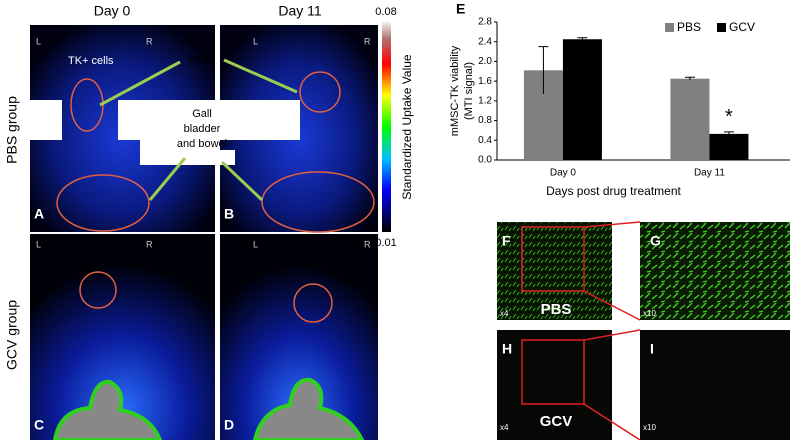  I want to click on y-tick-label: 2.4, so click(485, 41).